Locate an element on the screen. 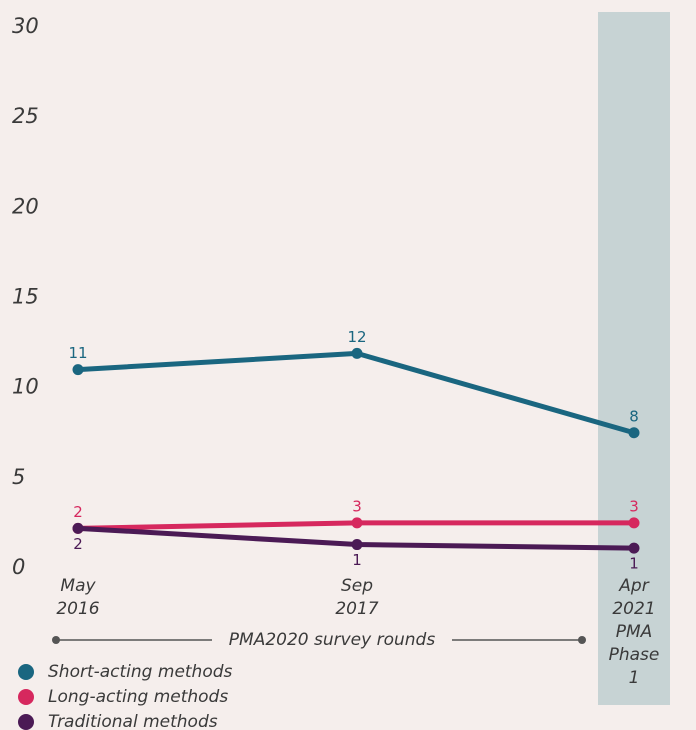 This screenshot has height=730, width=696. highlight-band is located at coordinates (634, 358).